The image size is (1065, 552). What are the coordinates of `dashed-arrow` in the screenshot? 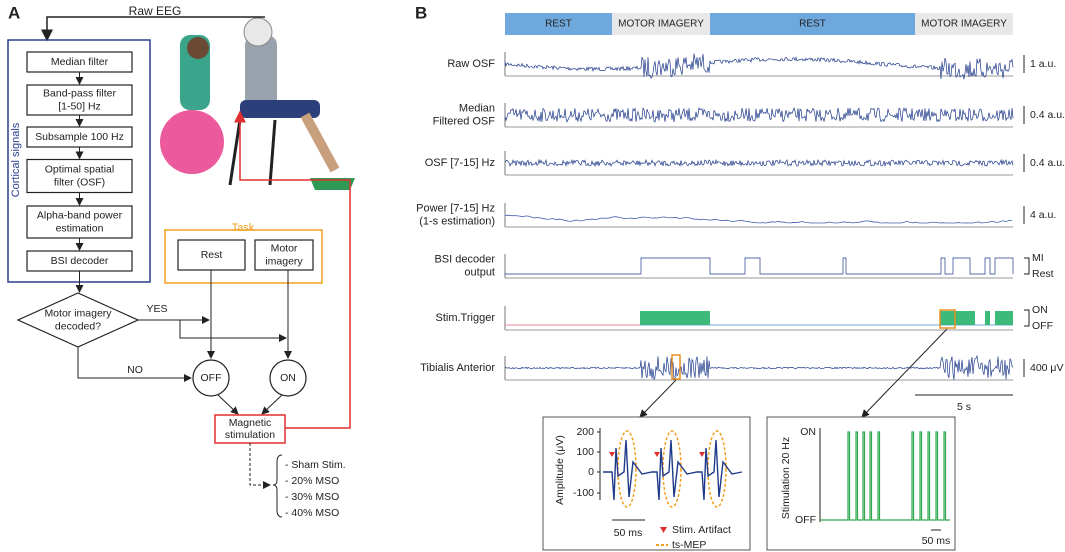 It's located at (260, 466).